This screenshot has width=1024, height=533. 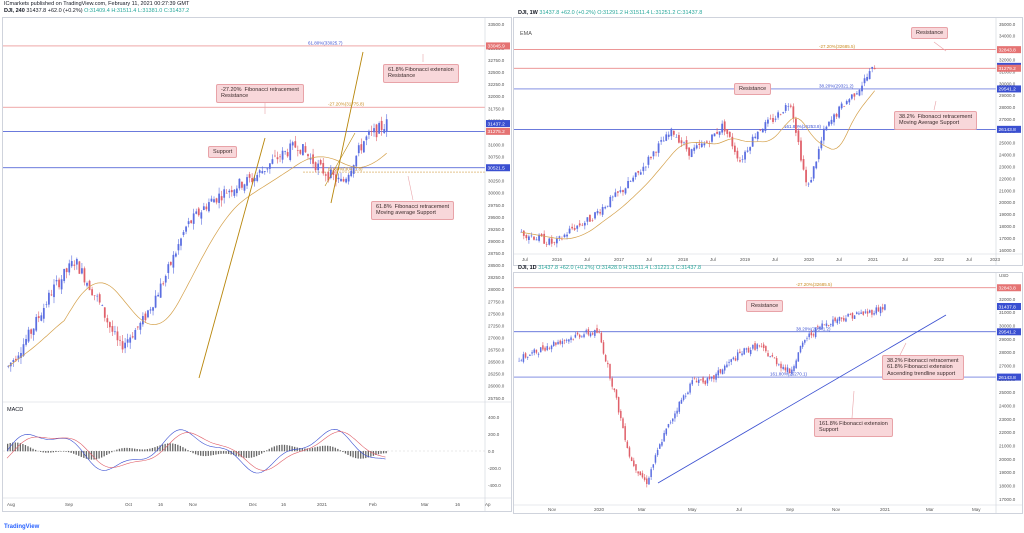 I want to click on y-tick-label: 34000.0, so click(x=1007, y=36).